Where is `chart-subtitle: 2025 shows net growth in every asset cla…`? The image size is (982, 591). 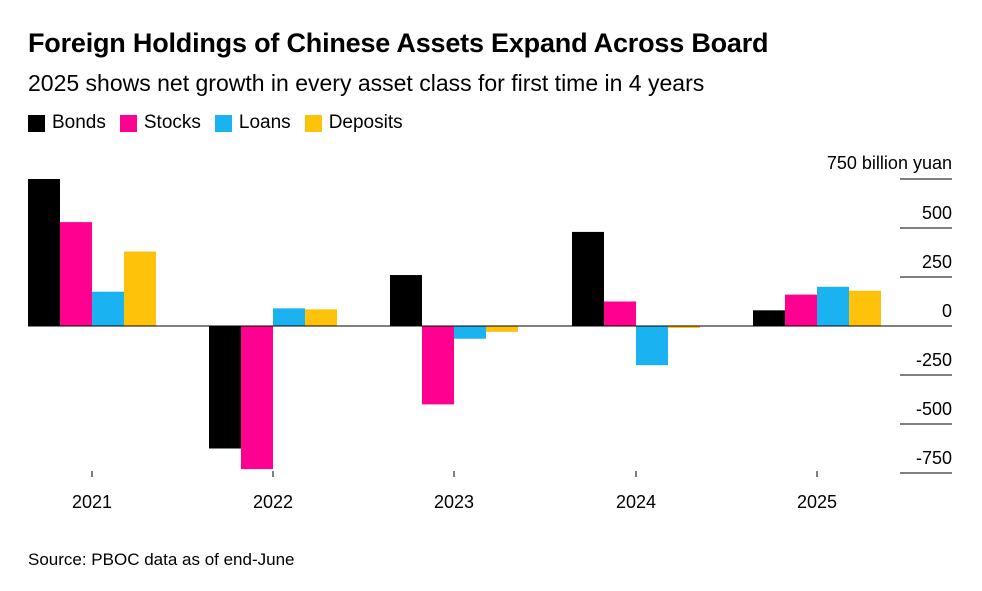 chart-subtitle: 2025 shows net growth in every asset cla… is located at coordinates (366, 83).